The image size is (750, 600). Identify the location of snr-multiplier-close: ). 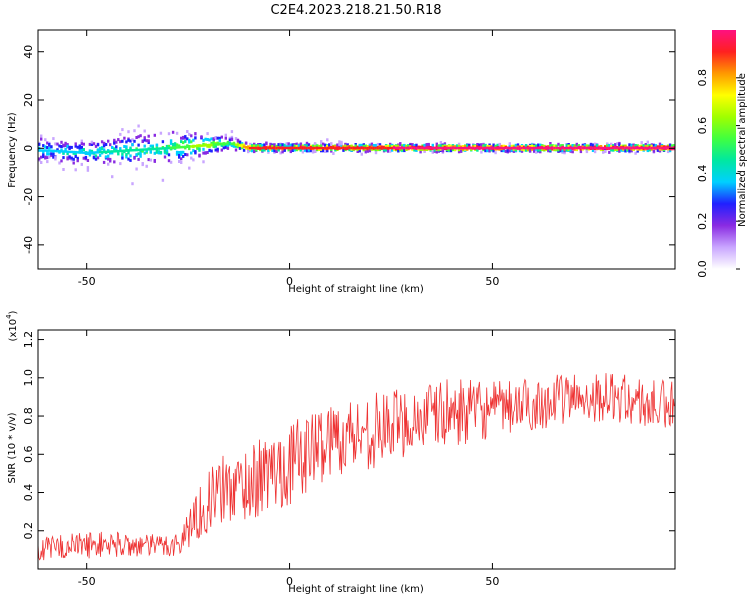
(13, 312).